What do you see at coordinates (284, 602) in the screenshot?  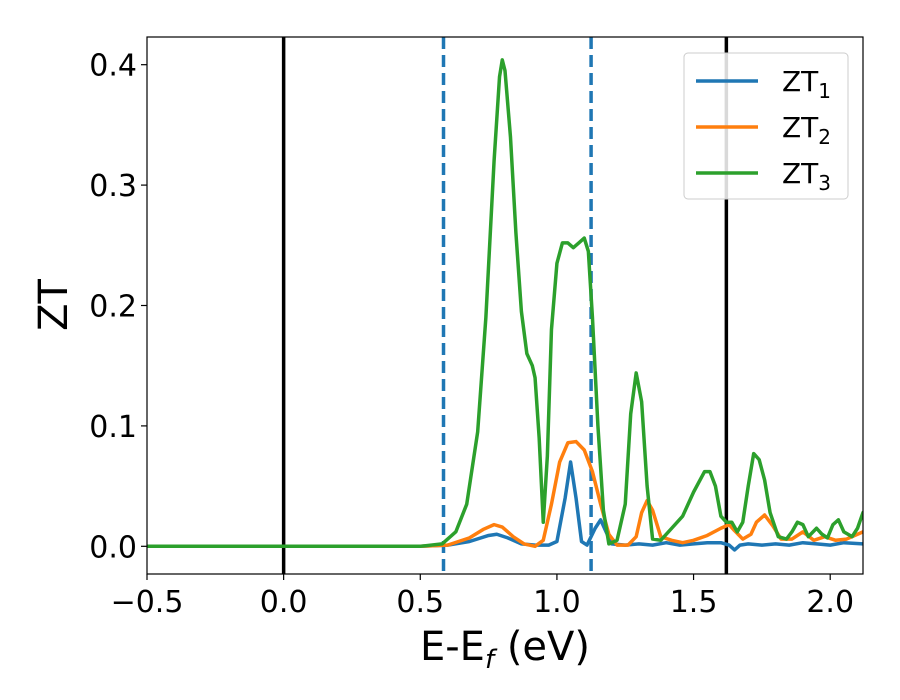 I see `x-tick-label: 0.0` at bounding box center [284, 602].